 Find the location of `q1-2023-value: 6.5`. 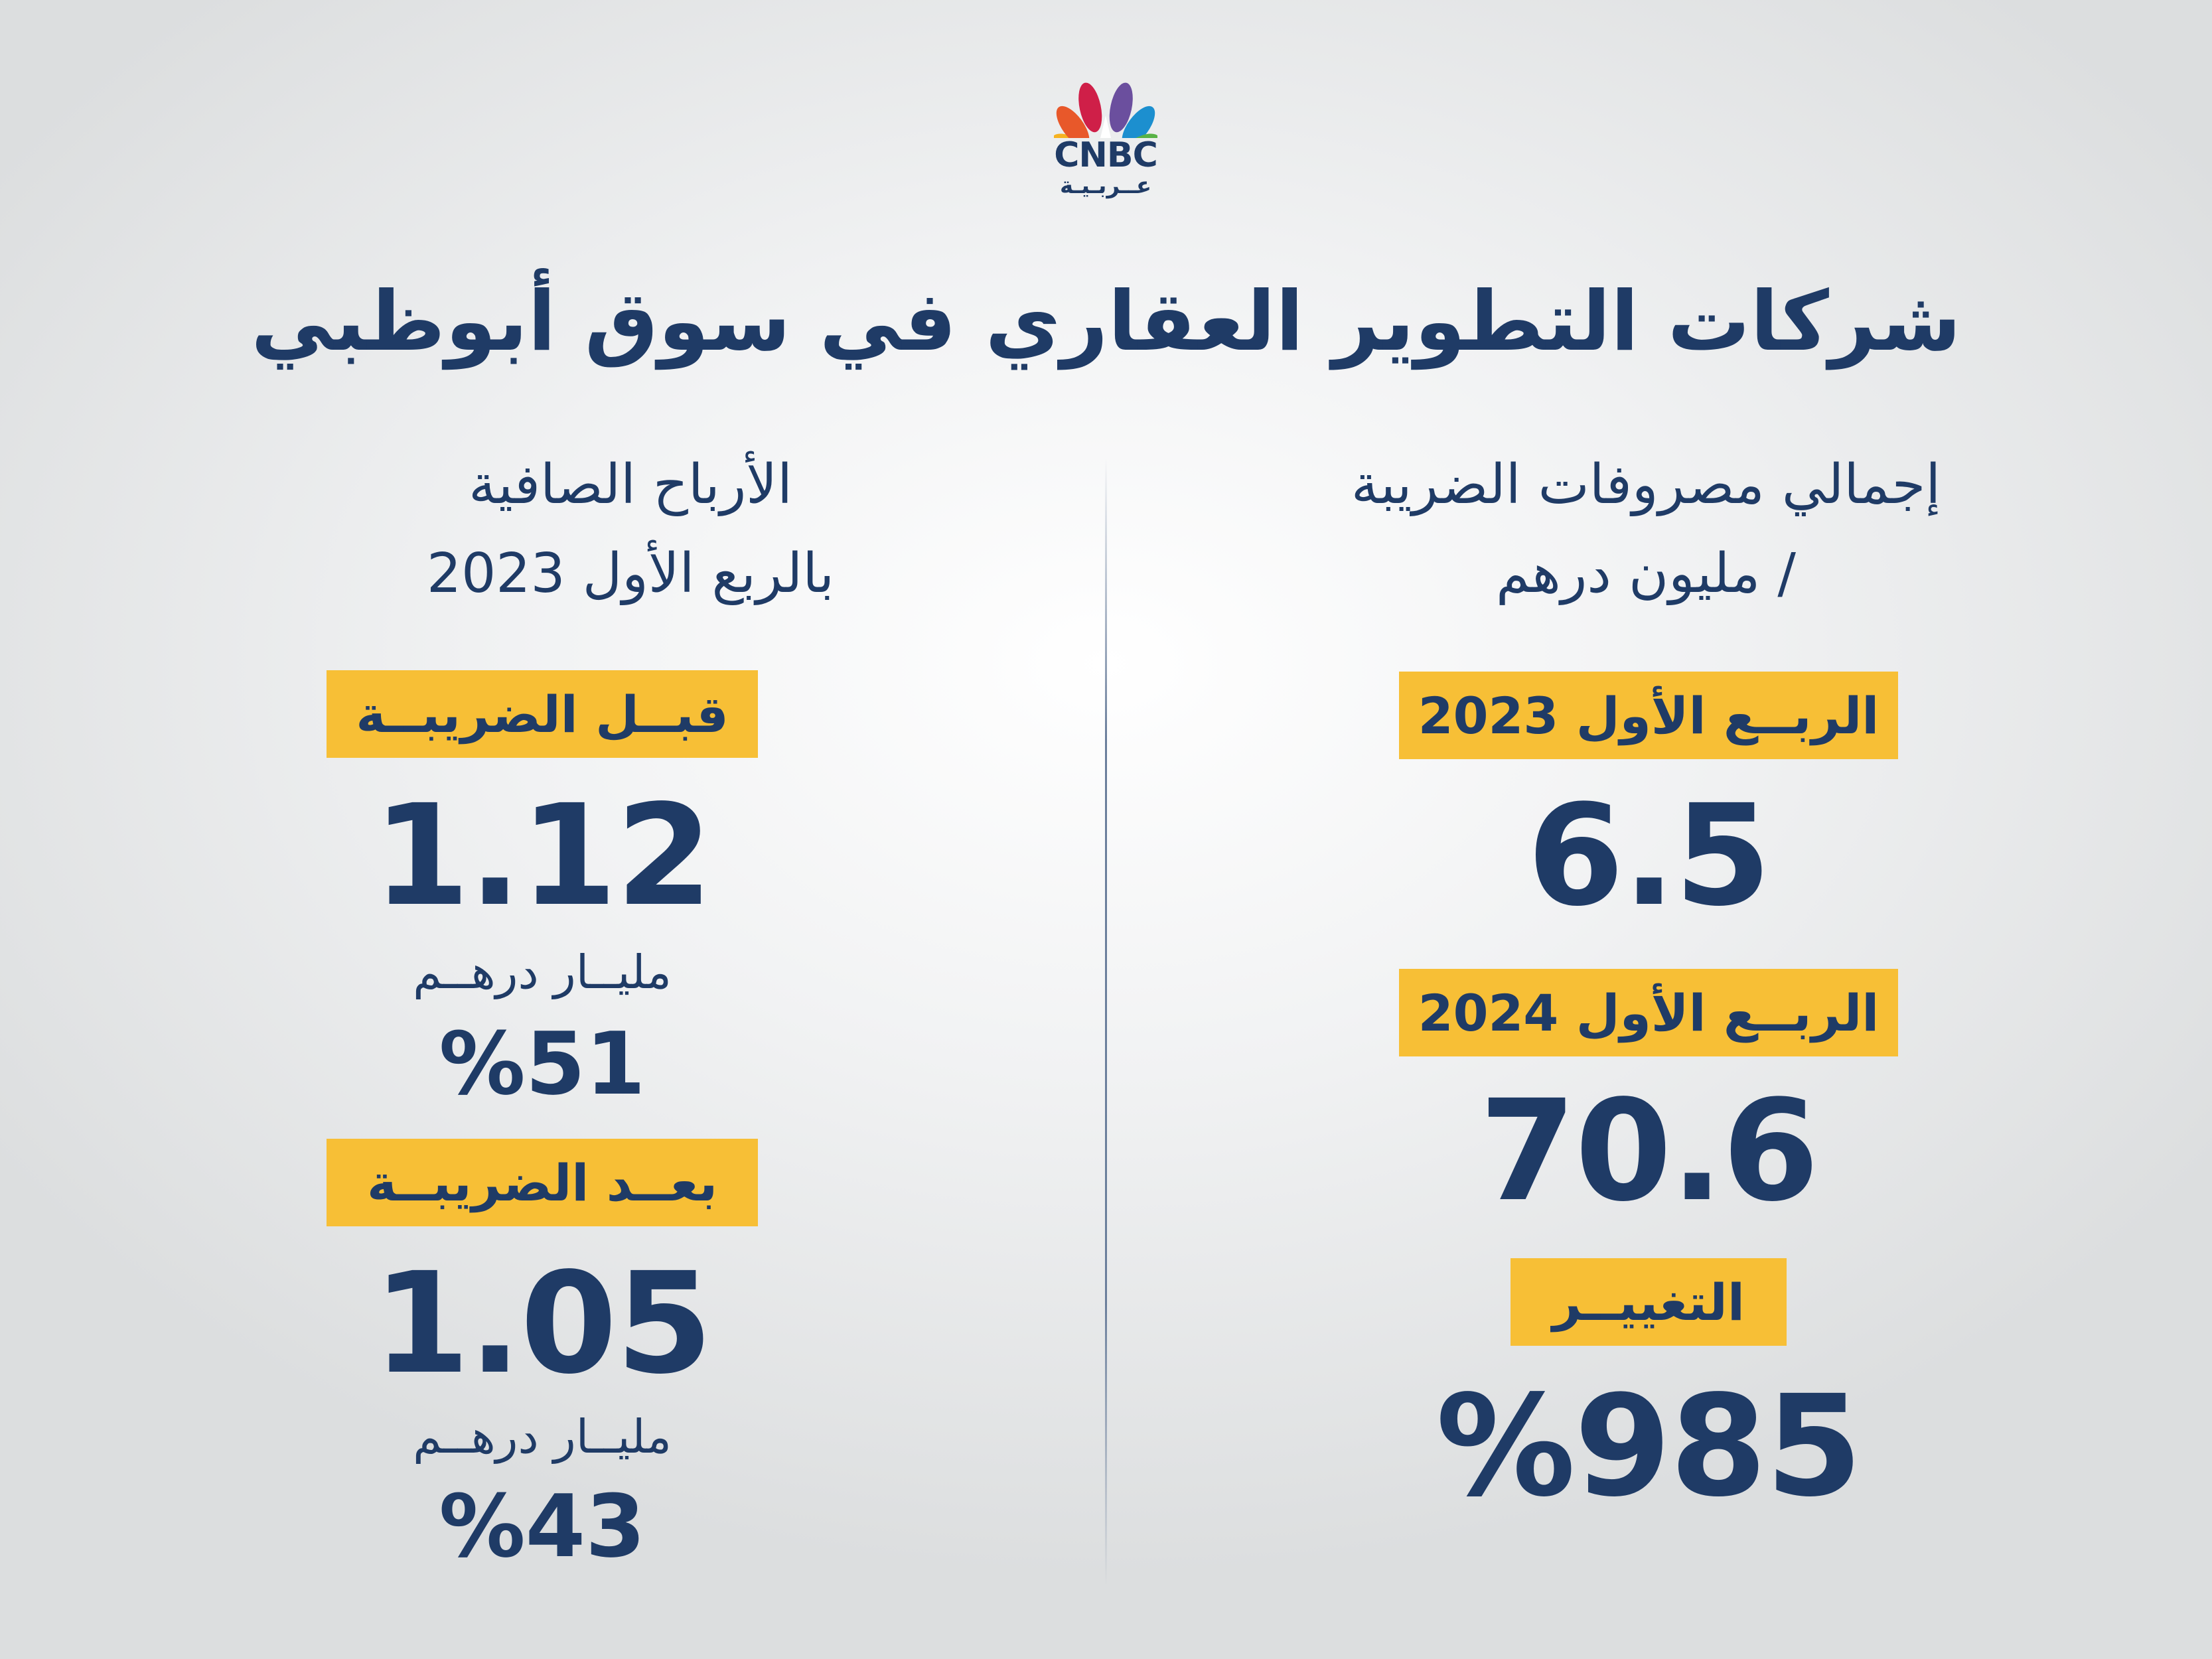

q1-2023-value: 6.5 is located at coordinates (1649, 855).